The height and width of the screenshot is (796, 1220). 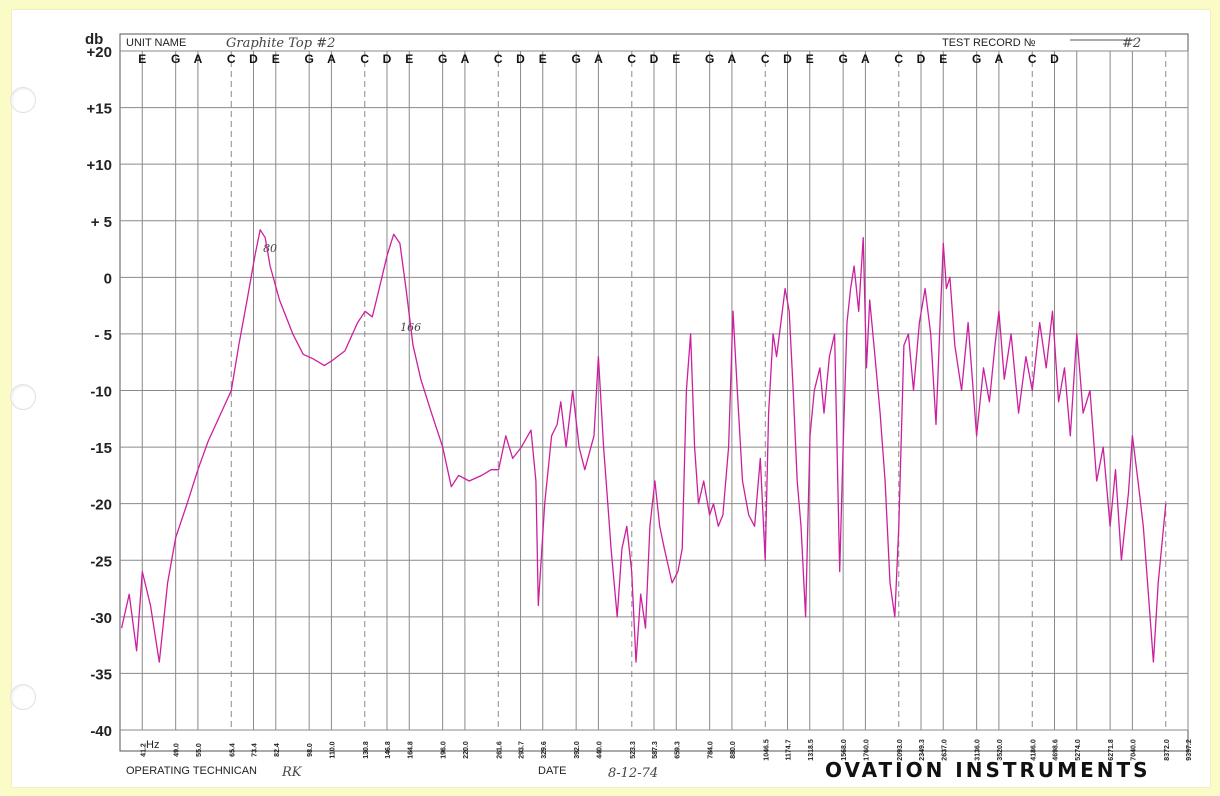 What do you see at coordinates (544, 750) in the screenshot?
I see `x-tick-label: 329.6` at bounding box center [544, 750].